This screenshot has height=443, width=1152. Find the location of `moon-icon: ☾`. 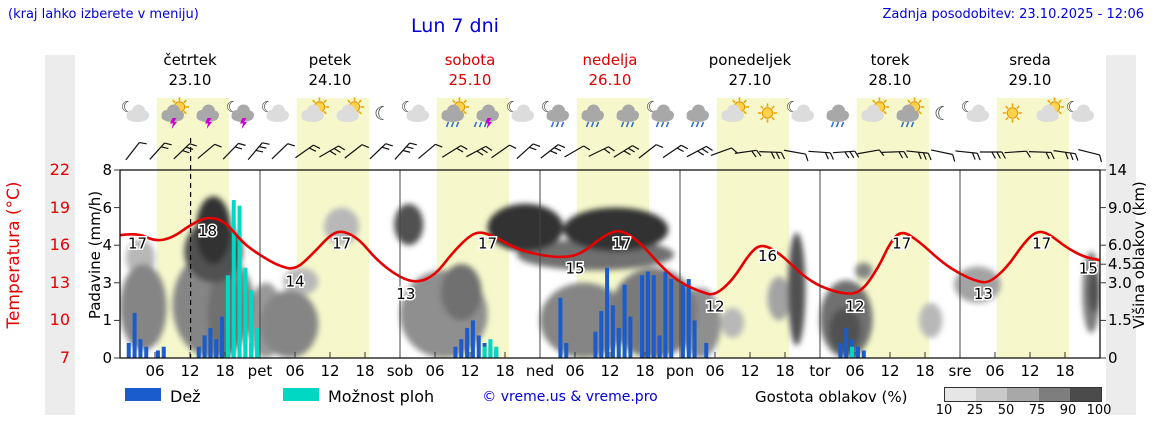

moon-icon: ☾ is located at coordinates (942, 114).